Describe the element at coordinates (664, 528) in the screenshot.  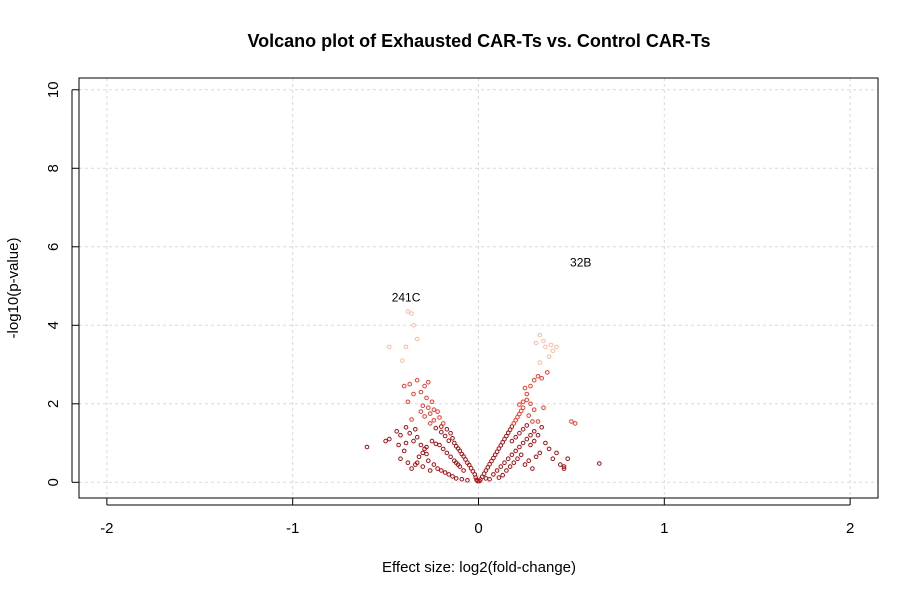
I see `x-tick-label: 1` at that location.